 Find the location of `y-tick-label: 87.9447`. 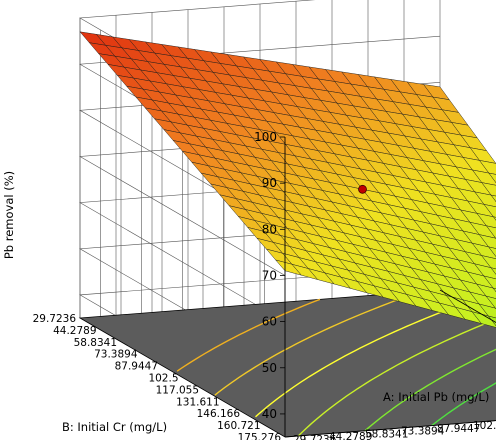

y-tick-label: 87.9447 is located at coordinates (136, 367).